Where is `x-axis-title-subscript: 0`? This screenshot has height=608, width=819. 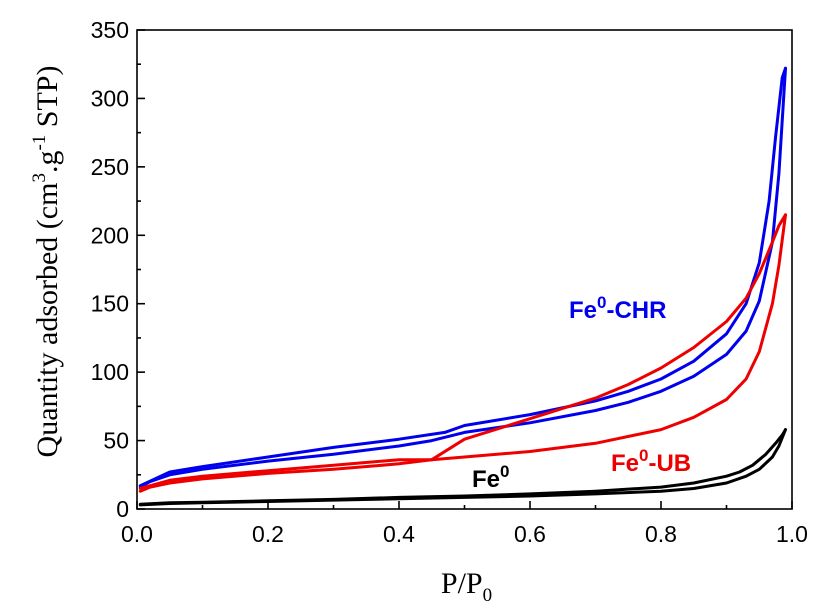 x-axis-title-subscript: 0 is located at coordinates (488, 595).